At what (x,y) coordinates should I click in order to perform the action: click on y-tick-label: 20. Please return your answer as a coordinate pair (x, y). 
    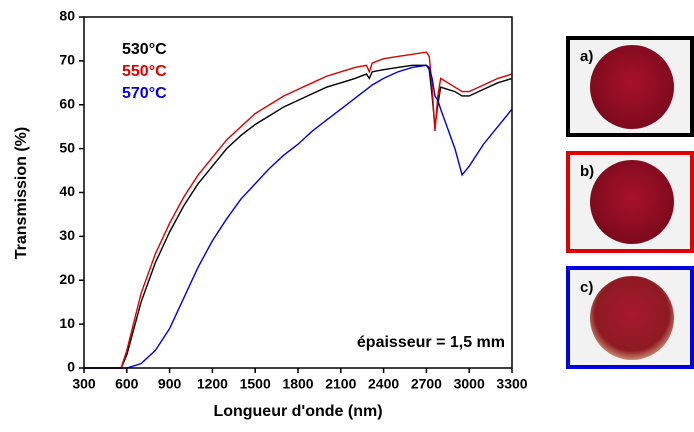
    Looking at the image, I should click on (67, 279).